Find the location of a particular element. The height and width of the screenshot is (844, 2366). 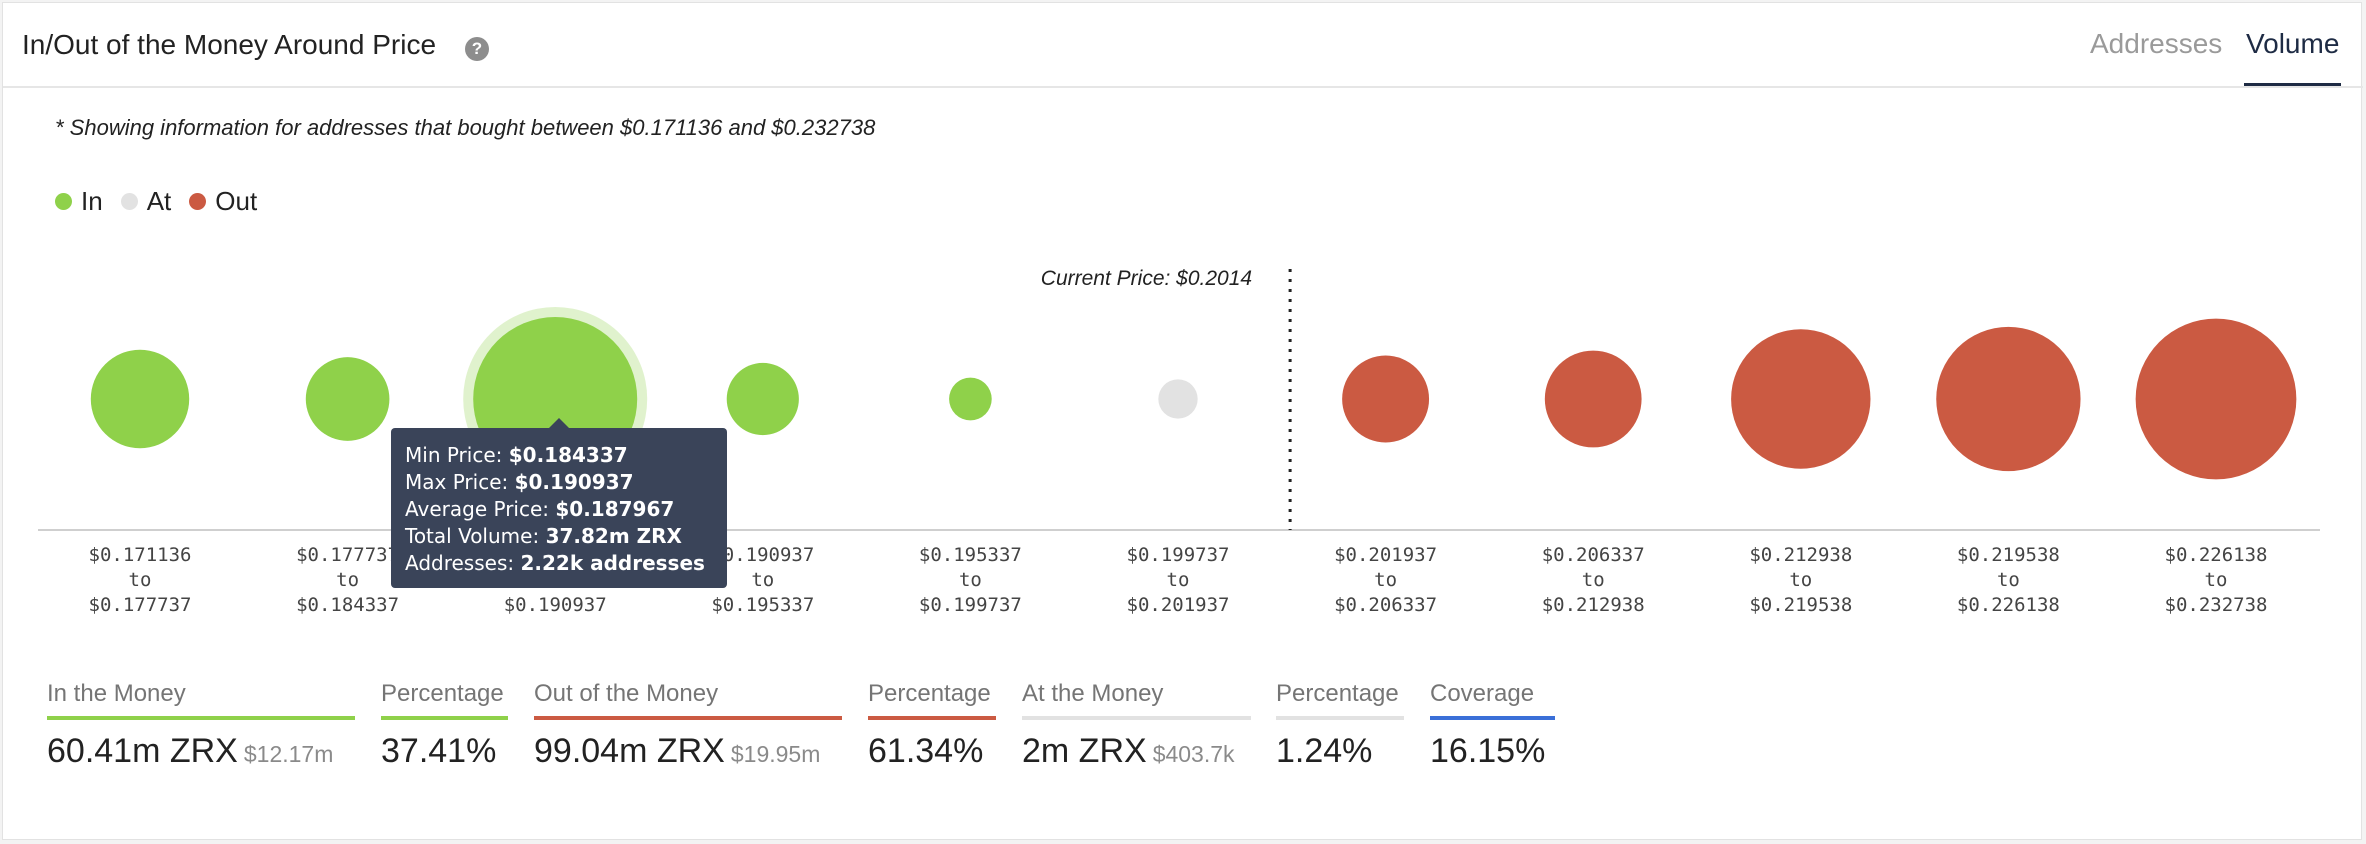

stat-value: 16.15% is located at coordinates (1488, 751).